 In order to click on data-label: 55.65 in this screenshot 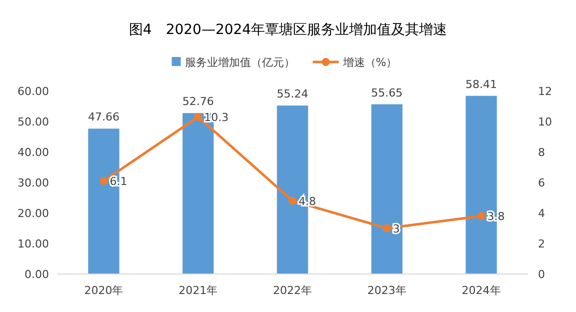, I will do `click(387, 93)`.